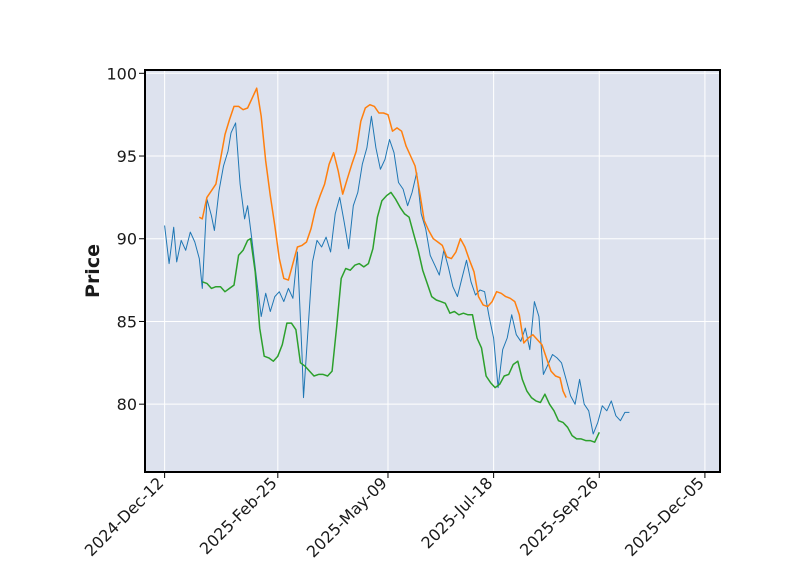  I want to click on y-axis-title: Price, so click(93, 271).